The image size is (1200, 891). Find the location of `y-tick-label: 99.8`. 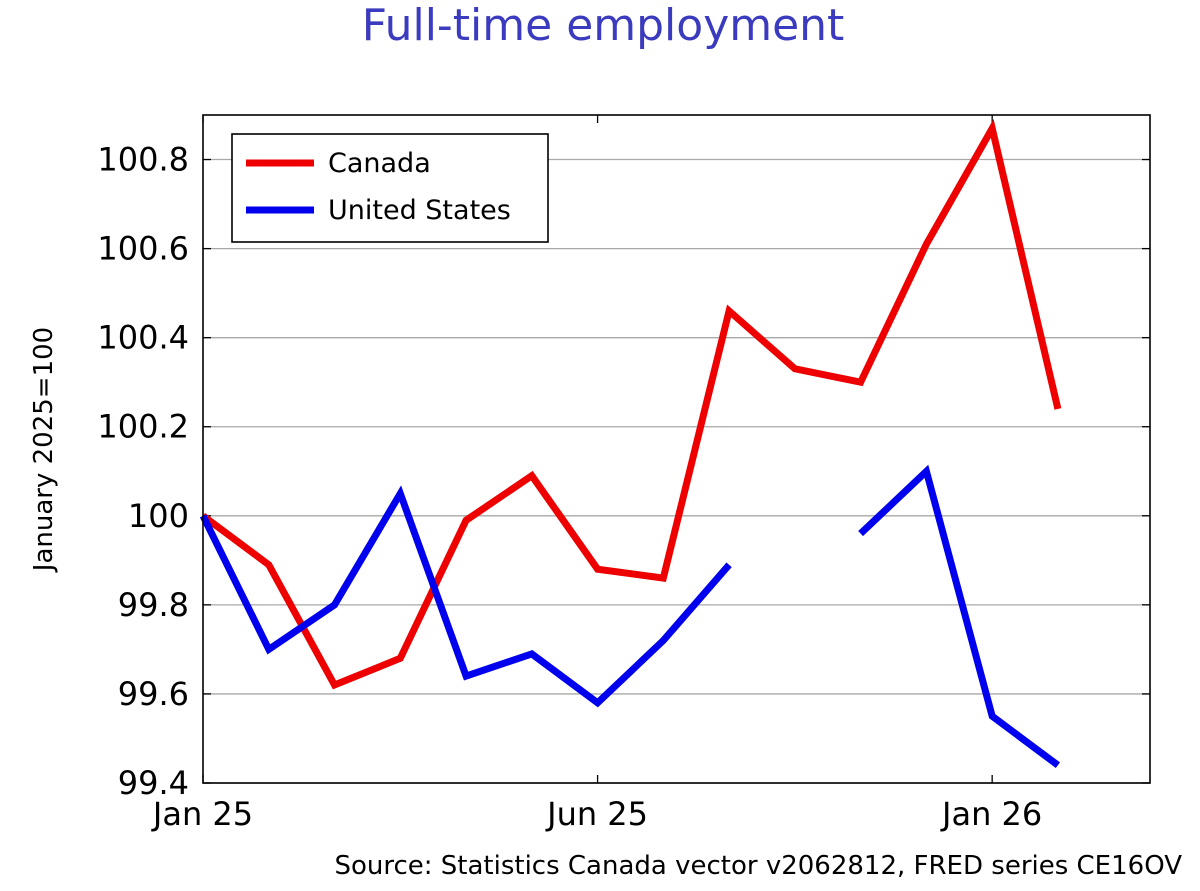

y-tick-label: 99.8 is located at coordinates (153, 605).